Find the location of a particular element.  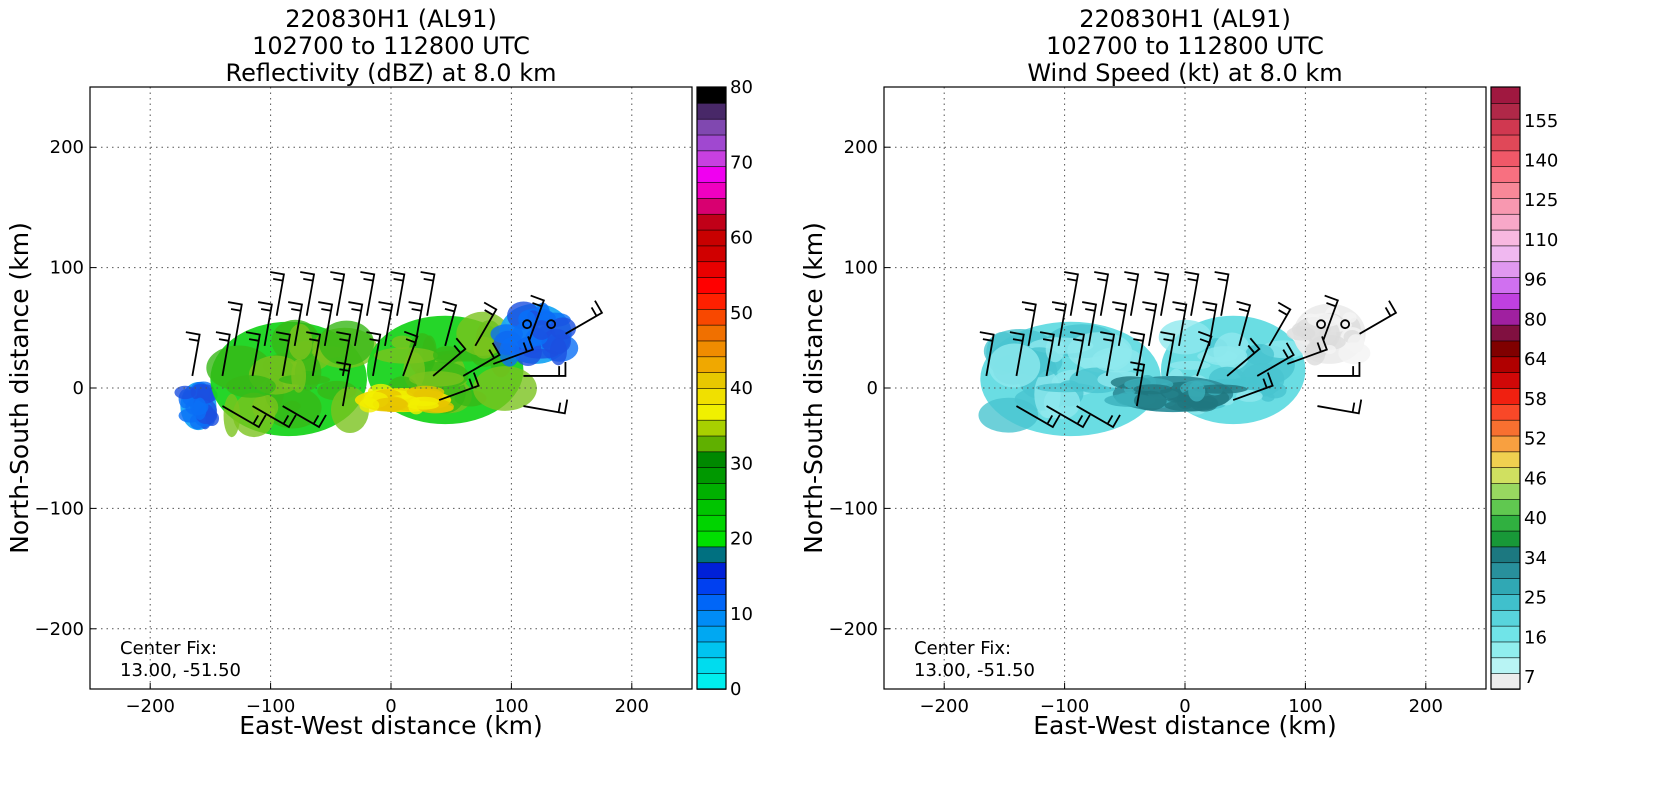

colorbar-tick-label: 46 is located at coordinates (1535, 478).